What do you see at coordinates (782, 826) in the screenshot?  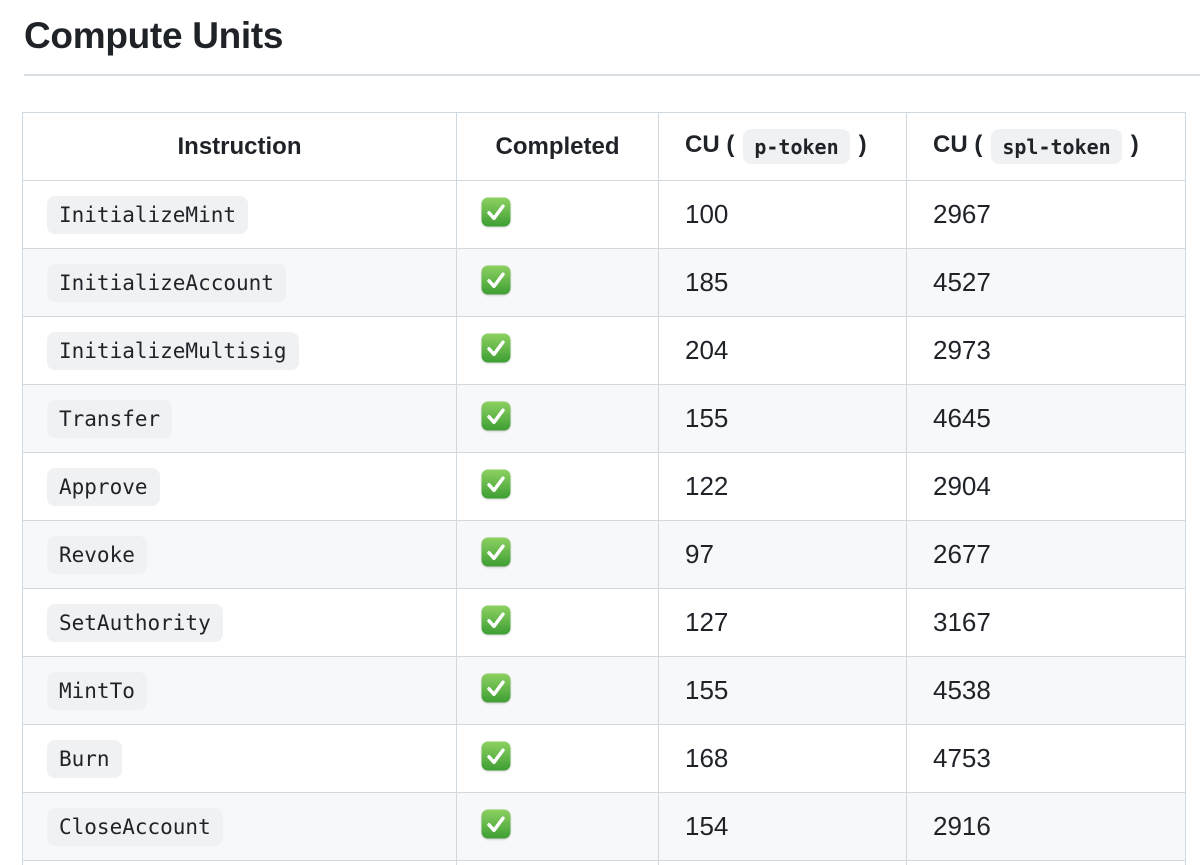 I see `cu-p-token-value: 154` at bounding box center [782, 826].